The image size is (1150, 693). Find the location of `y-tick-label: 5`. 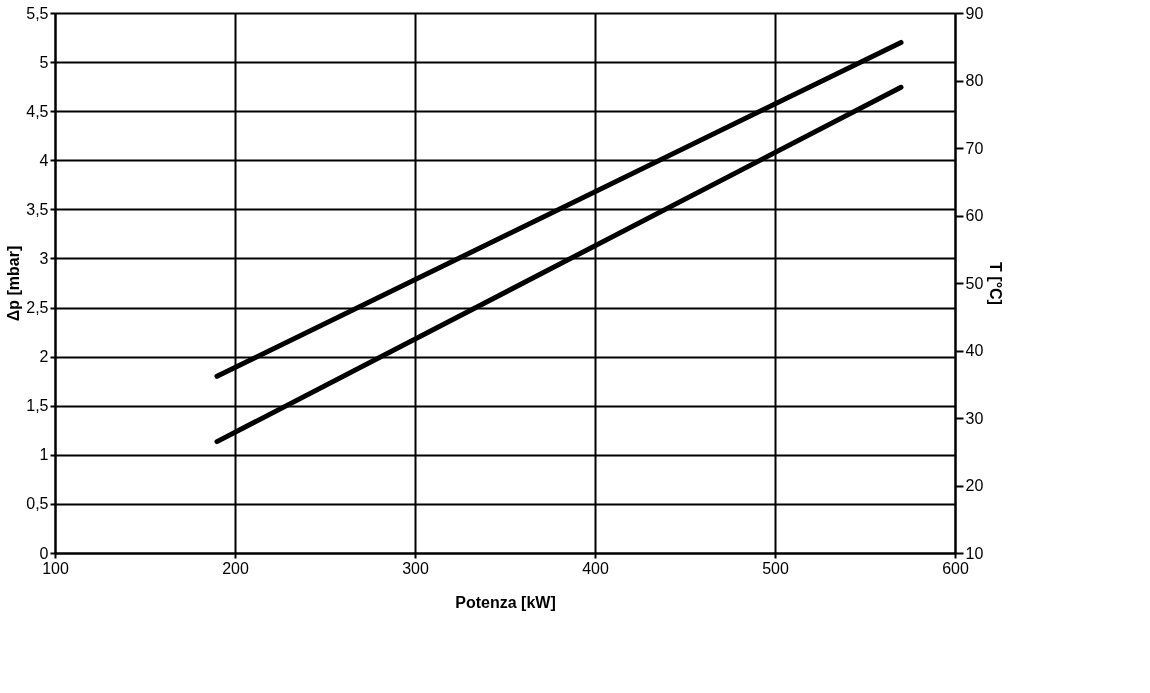

y-tick-label: 5 is located at coordinates (44, 62).